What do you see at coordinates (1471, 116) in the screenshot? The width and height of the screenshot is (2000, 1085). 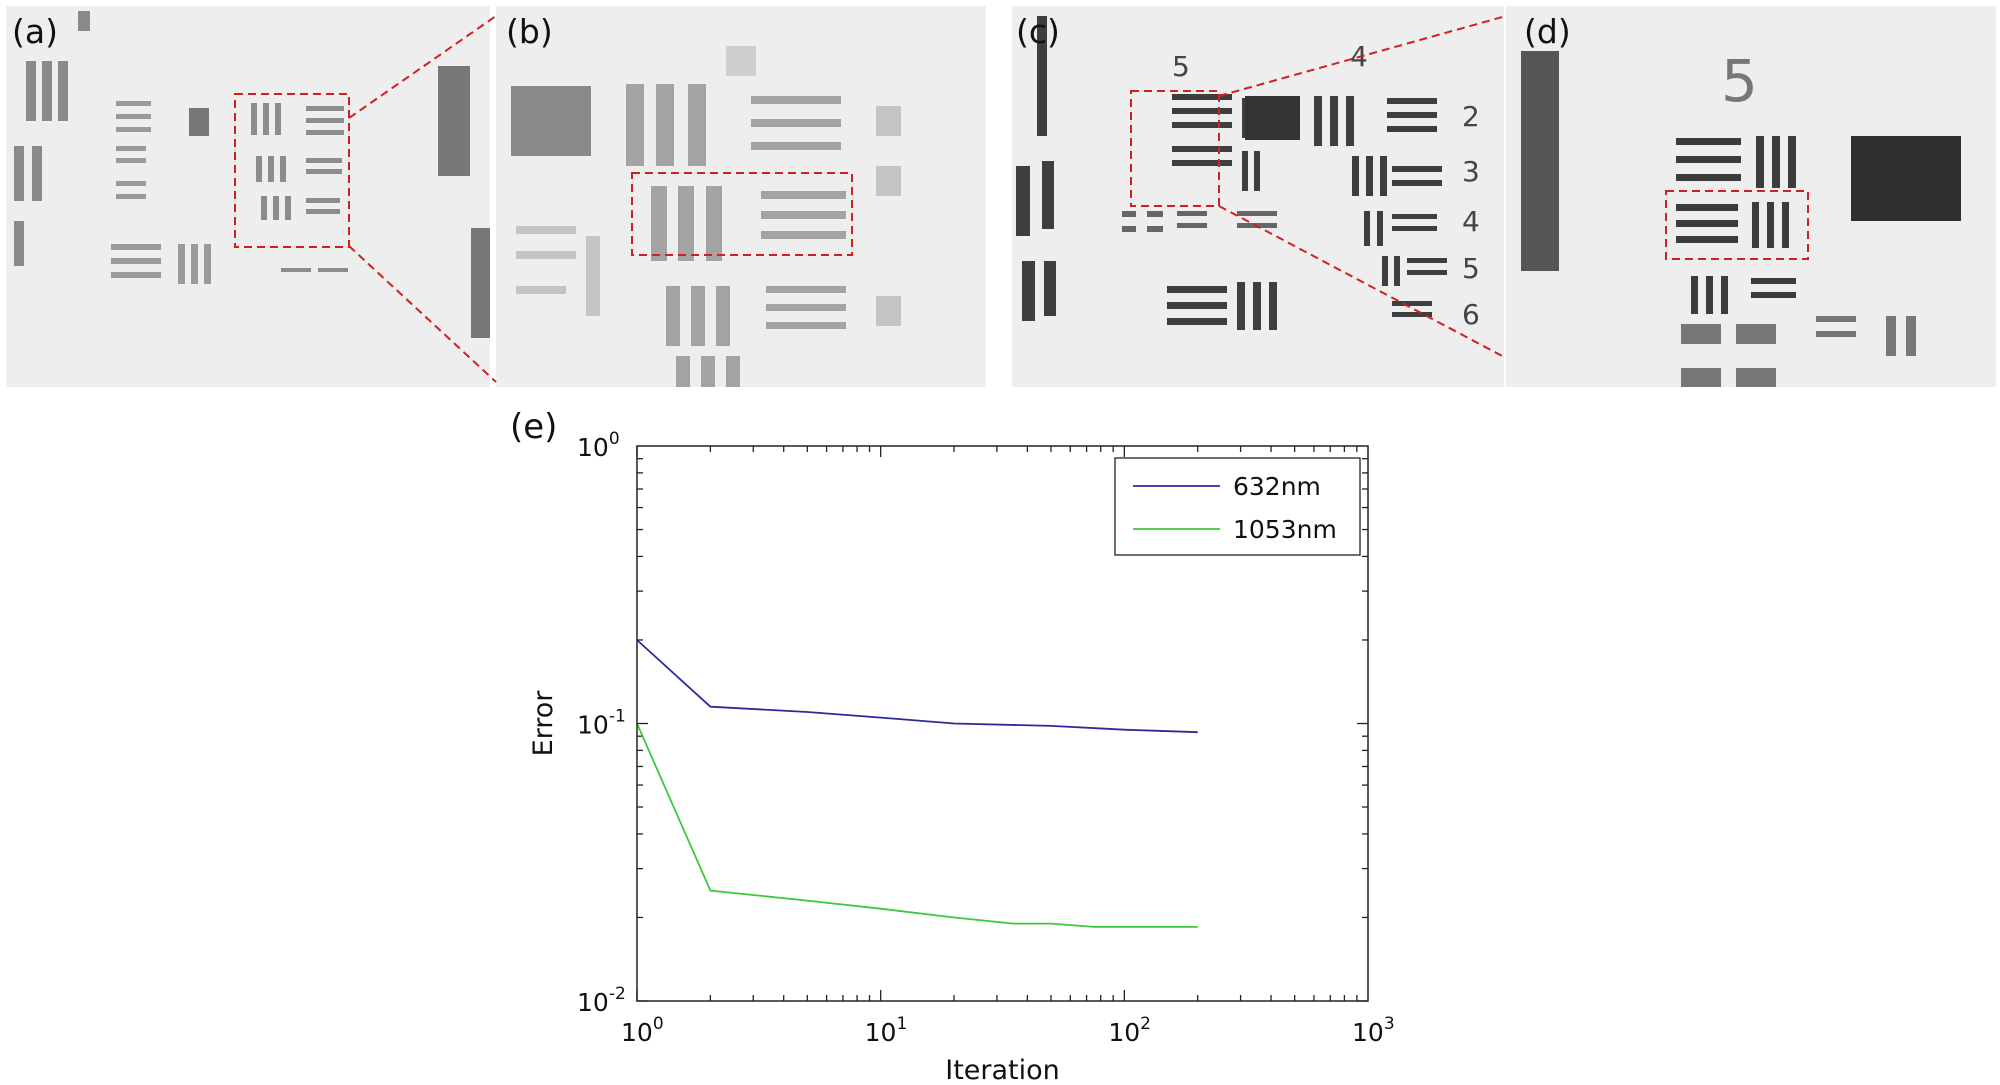 I see `panel-c-digit: 2` at bounding box center [1471, 116].